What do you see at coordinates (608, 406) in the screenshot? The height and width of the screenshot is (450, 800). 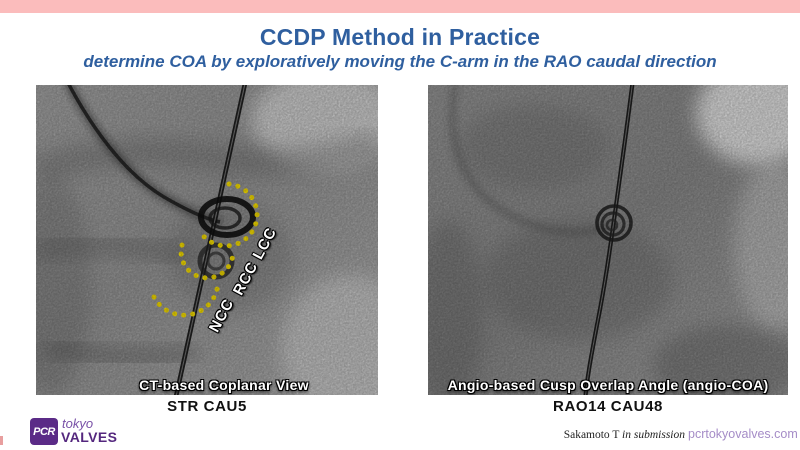 I see `angio-angle-label: RAO14 CAU48` at bounding box center [608, 406].